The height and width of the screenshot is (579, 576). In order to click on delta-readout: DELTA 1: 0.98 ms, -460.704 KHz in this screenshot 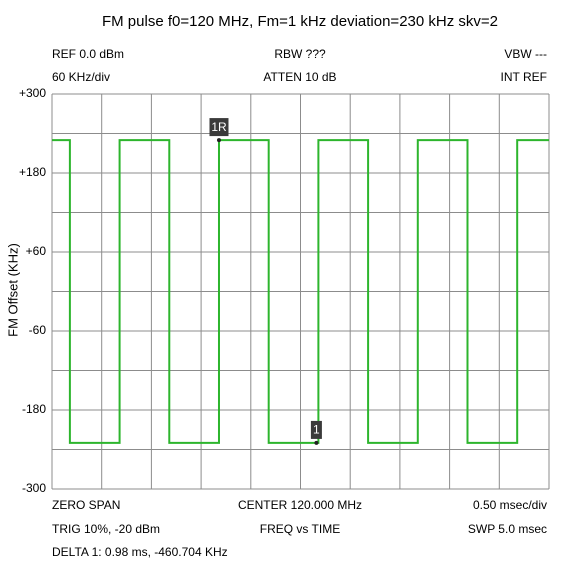, I will do `click(140, 552)`.